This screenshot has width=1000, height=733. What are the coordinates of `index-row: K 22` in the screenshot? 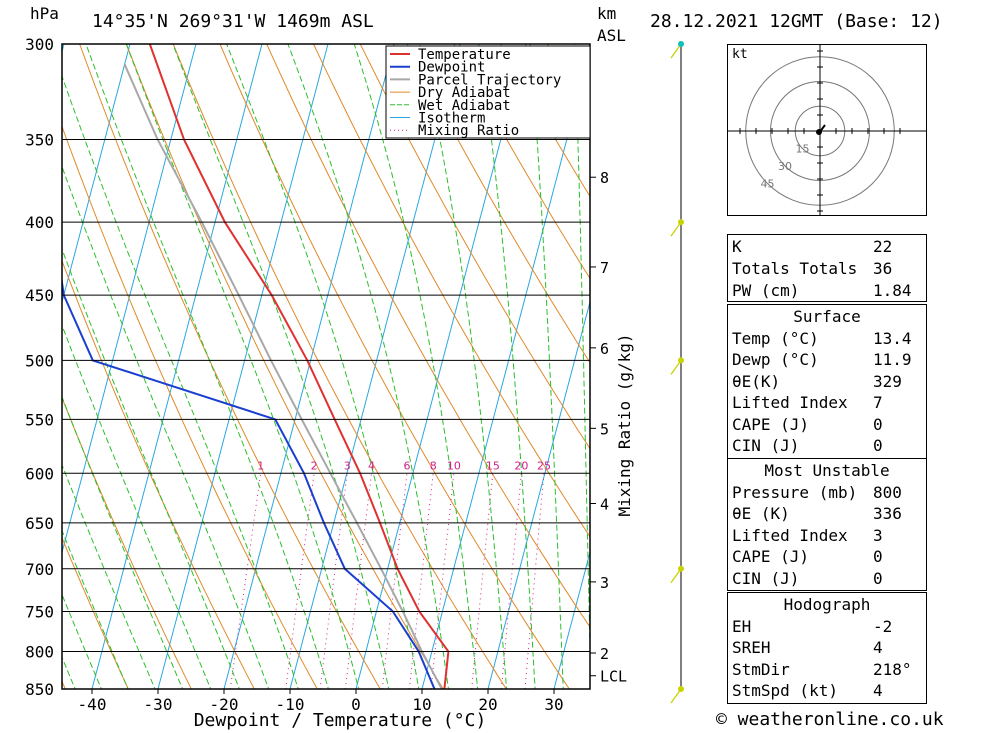 It's located at (827, 246).